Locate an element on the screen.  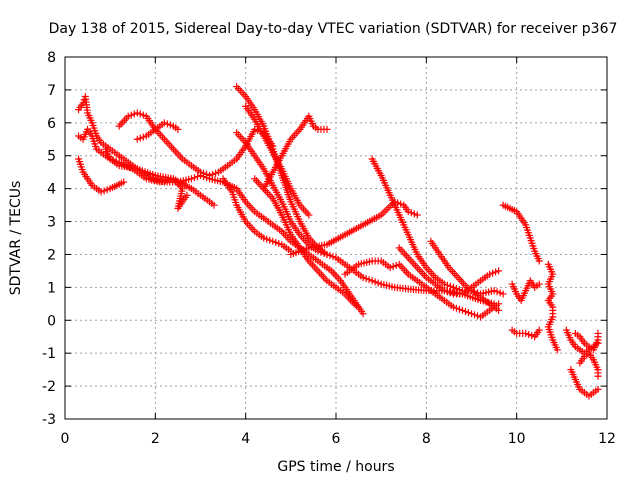
x-tick-label: 12 is located at coordinates (607, 439).